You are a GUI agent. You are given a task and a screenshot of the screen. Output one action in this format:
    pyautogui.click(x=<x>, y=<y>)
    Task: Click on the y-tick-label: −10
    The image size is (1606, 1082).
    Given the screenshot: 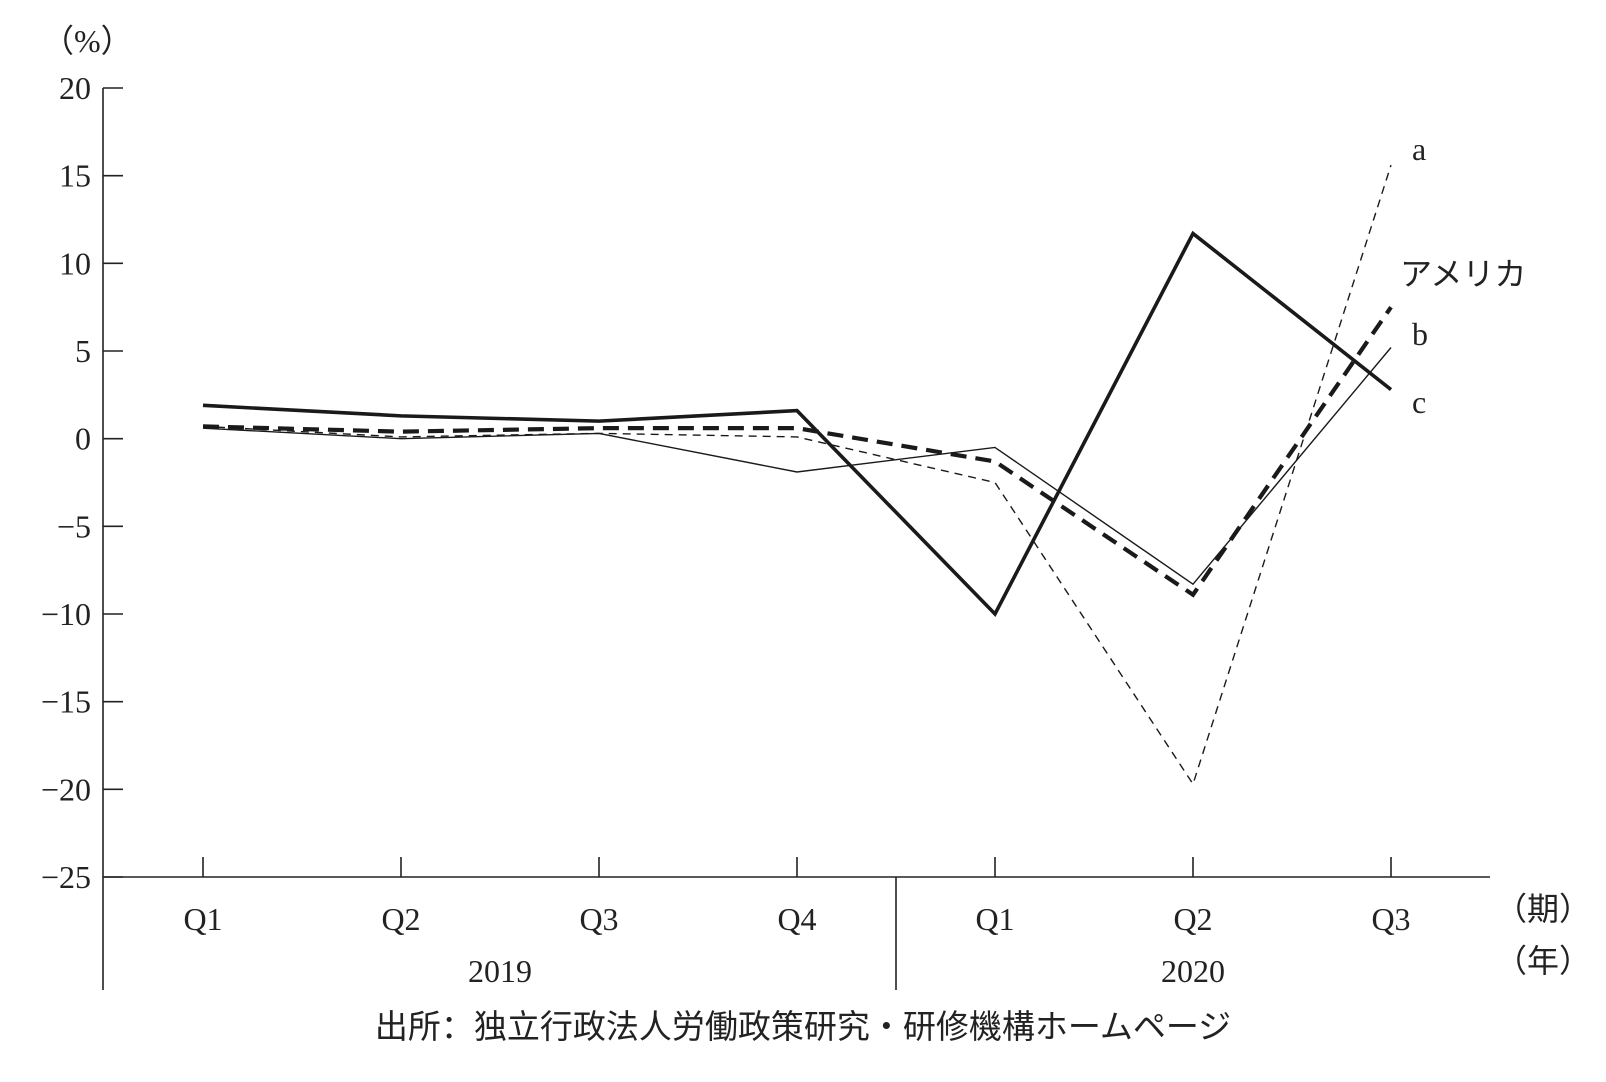 What is the action you would take?
    pyautogui.click(x=66, y=614)
    